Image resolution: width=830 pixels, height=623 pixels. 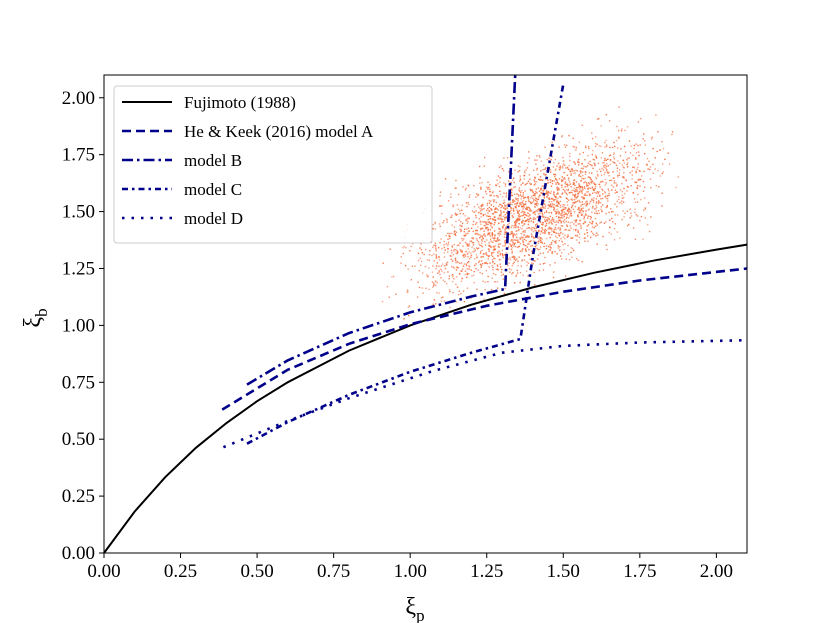 I want to click on y-tick-label: 0.00, so click(x=78, y=553).